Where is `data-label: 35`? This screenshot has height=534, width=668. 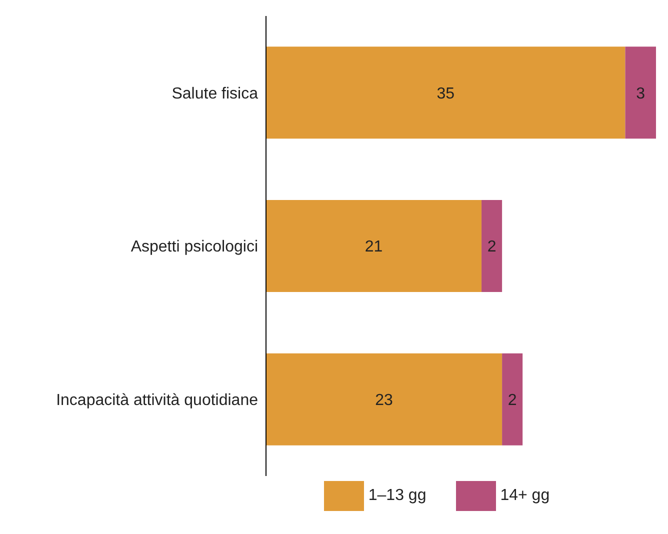 data-label: 35 is located at coordinates (445, 93).